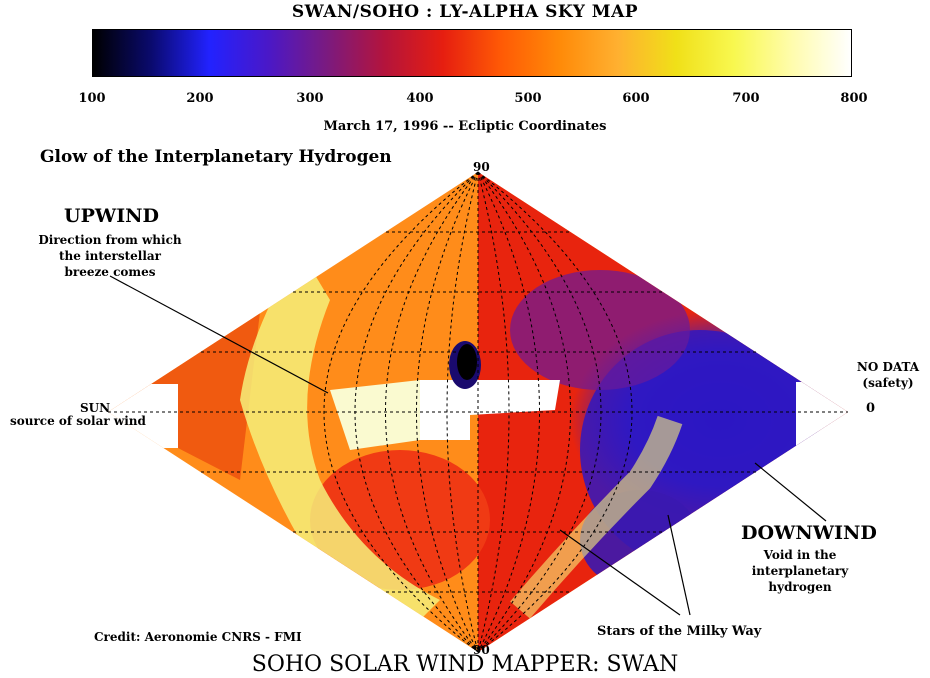 Image resolution: width=930 pixels, height=678 pixels. Describe the element at coordinates (871, 408) in the screenshot. I see `longitude-zero-label: 0` at that location.